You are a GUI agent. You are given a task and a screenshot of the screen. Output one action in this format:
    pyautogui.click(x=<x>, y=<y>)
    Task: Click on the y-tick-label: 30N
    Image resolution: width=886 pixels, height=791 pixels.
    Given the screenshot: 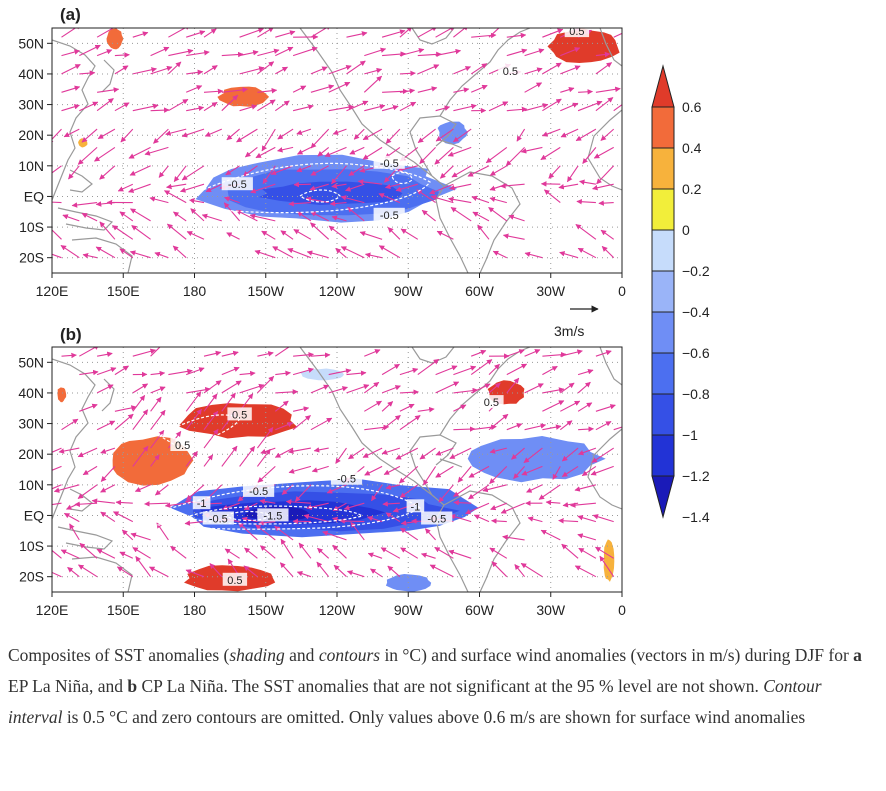 What is the action you would take?
    pyautogui.click(x=31, y=424)
    